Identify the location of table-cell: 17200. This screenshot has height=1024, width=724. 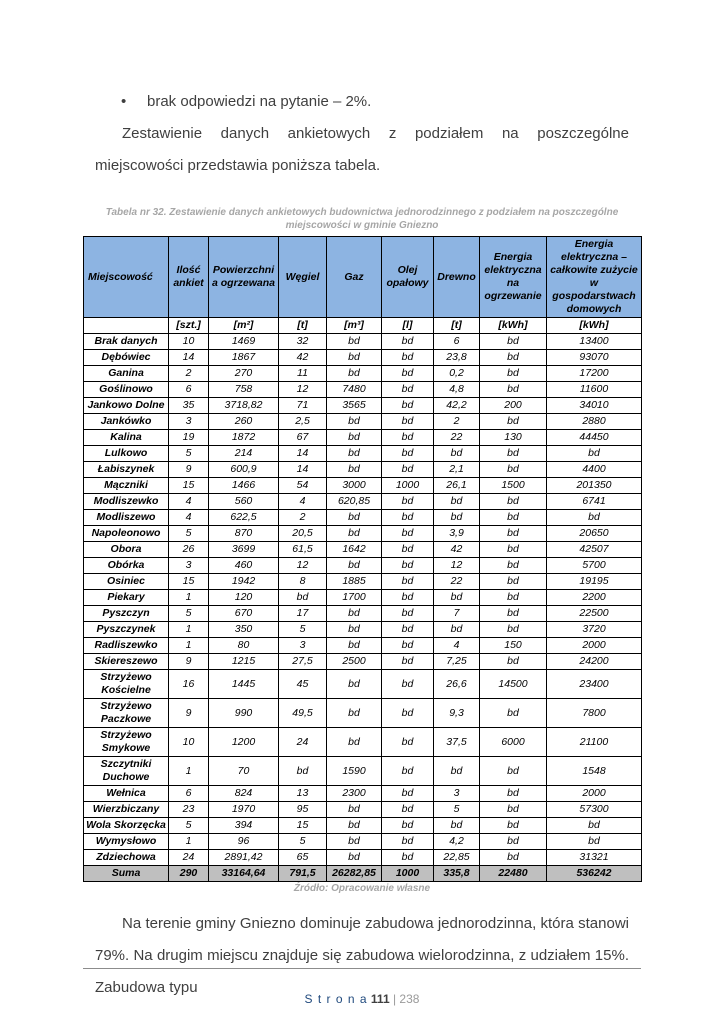
(594, 373).